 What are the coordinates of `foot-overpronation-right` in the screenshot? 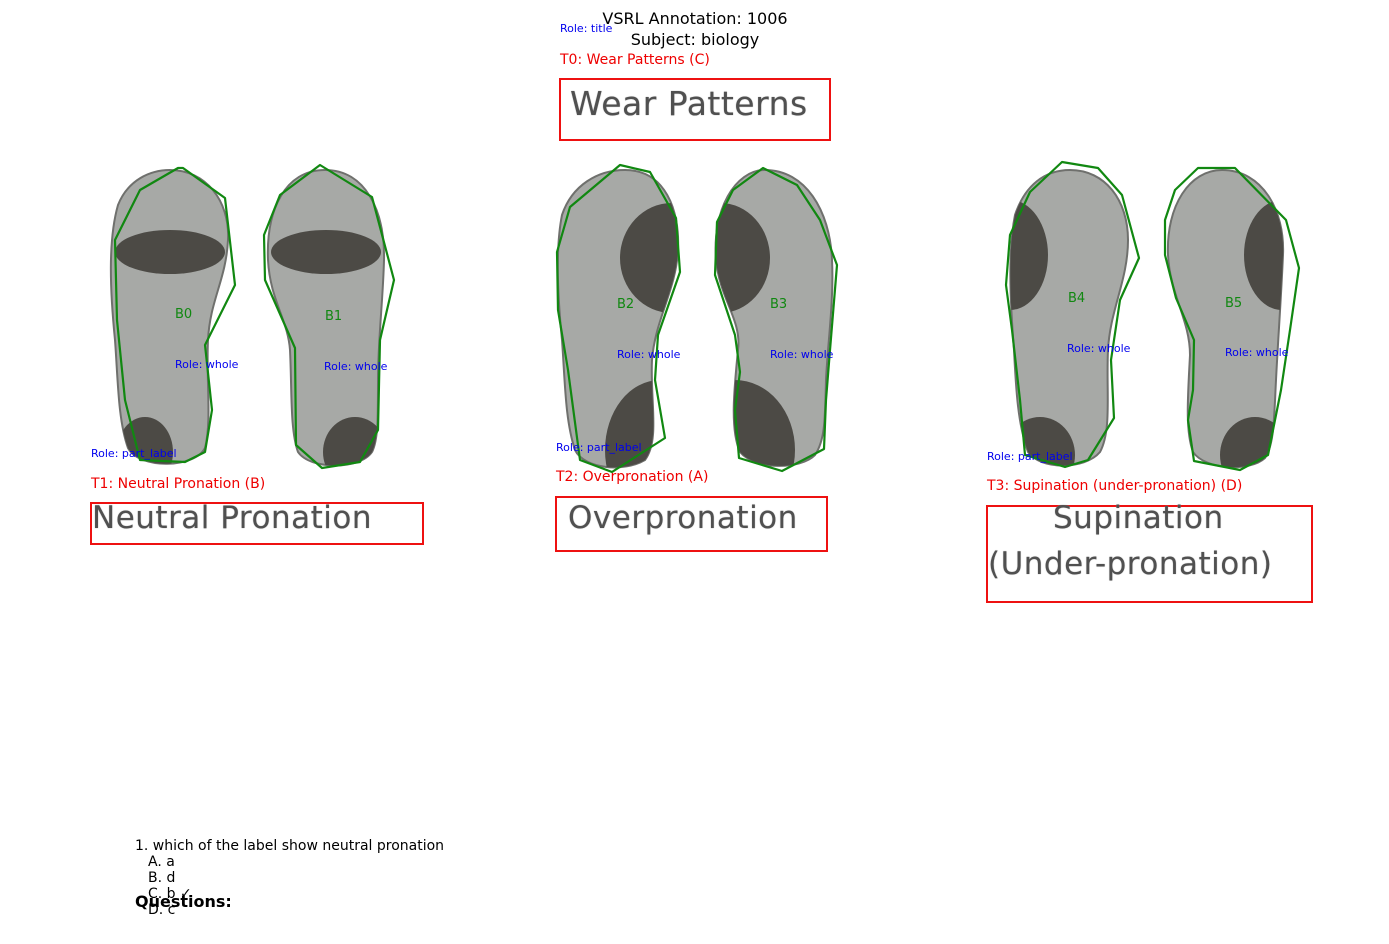 It's located at (774, 318).